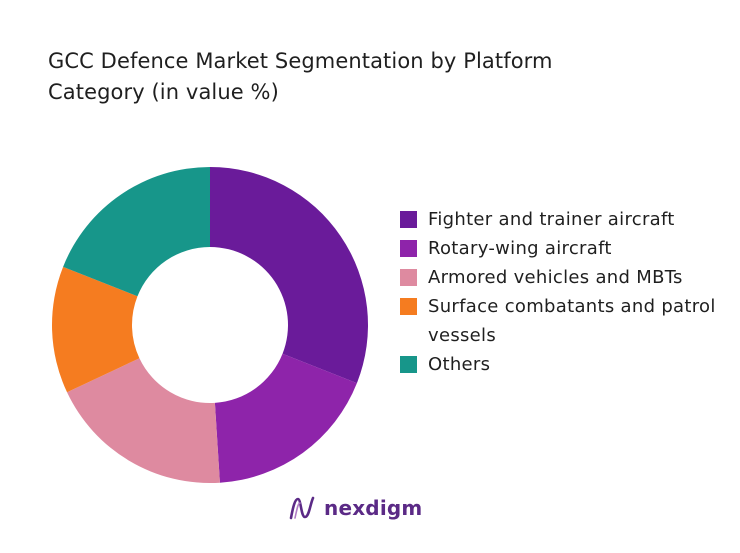  I want to click on legend-item: Surface combatants and patrol vessels, so click(565, 321).